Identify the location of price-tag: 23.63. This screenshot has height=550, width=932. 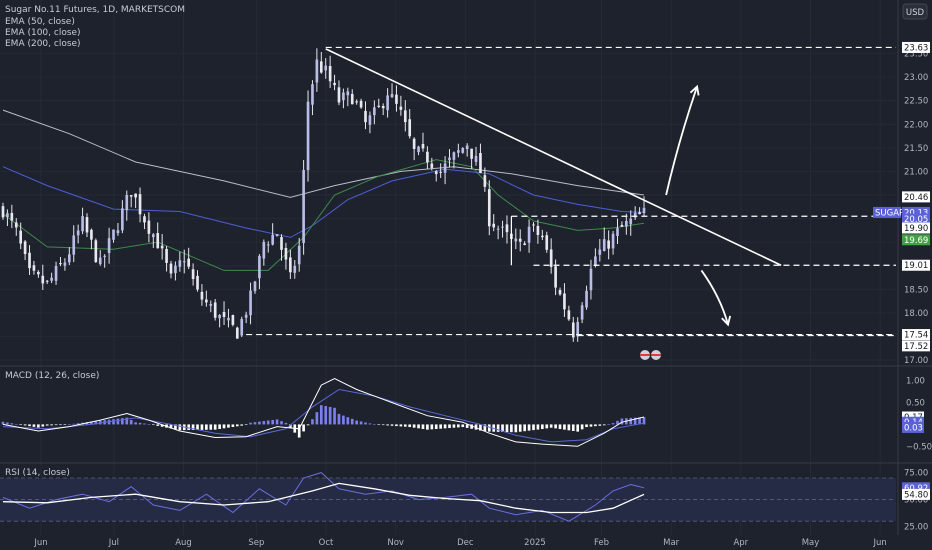
(916, 48).